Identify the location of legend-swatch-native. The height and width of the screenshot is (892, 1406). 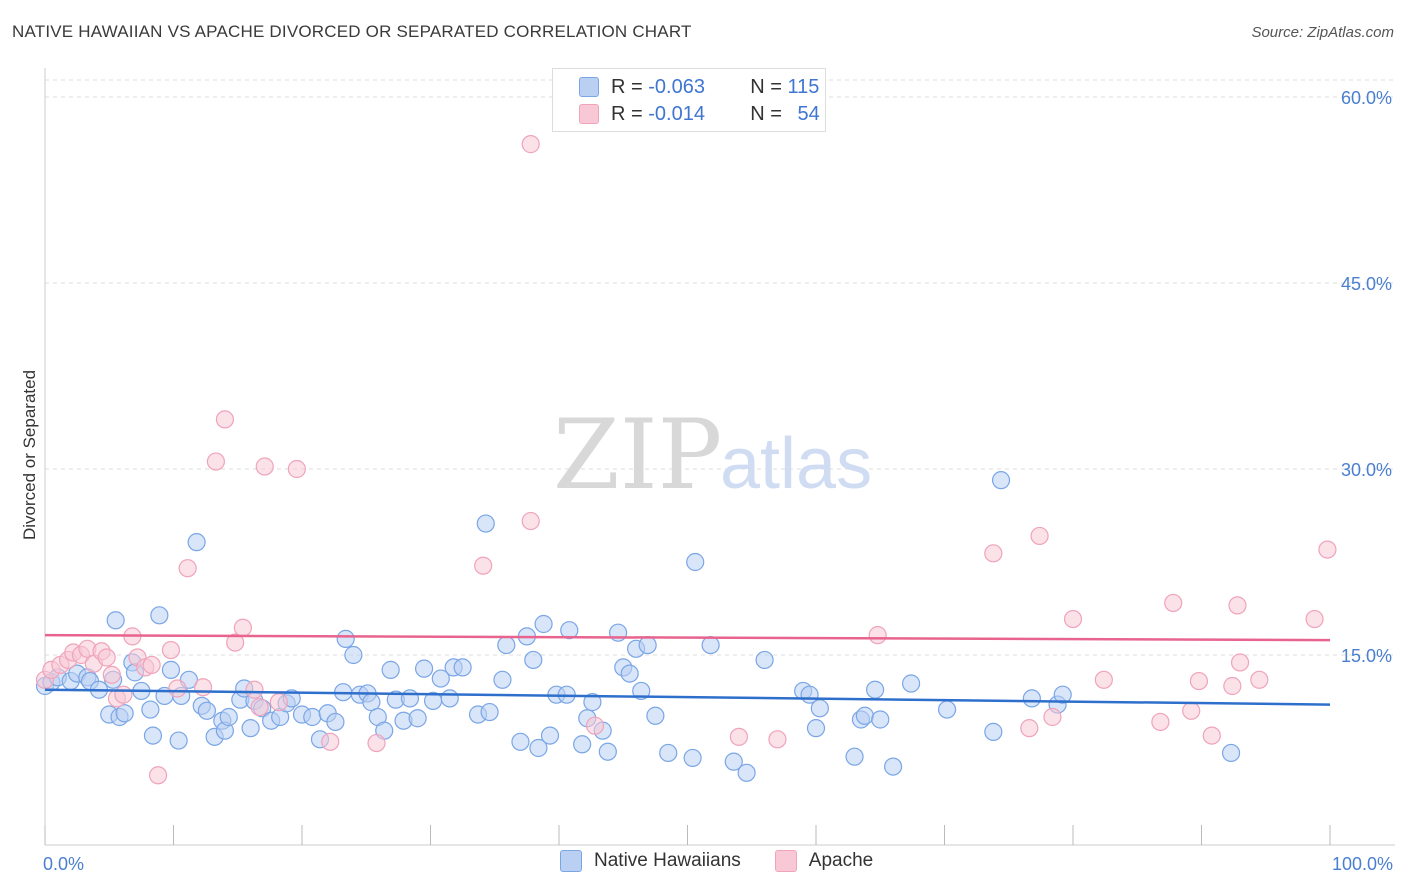
(589, 87).